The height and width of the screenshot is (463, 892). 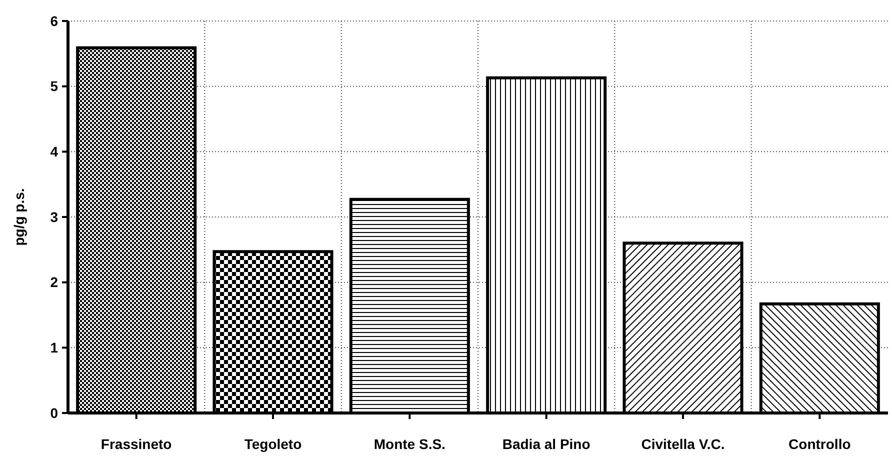 I want to click on y-tick-label: 1, so click(x=54, y=348).